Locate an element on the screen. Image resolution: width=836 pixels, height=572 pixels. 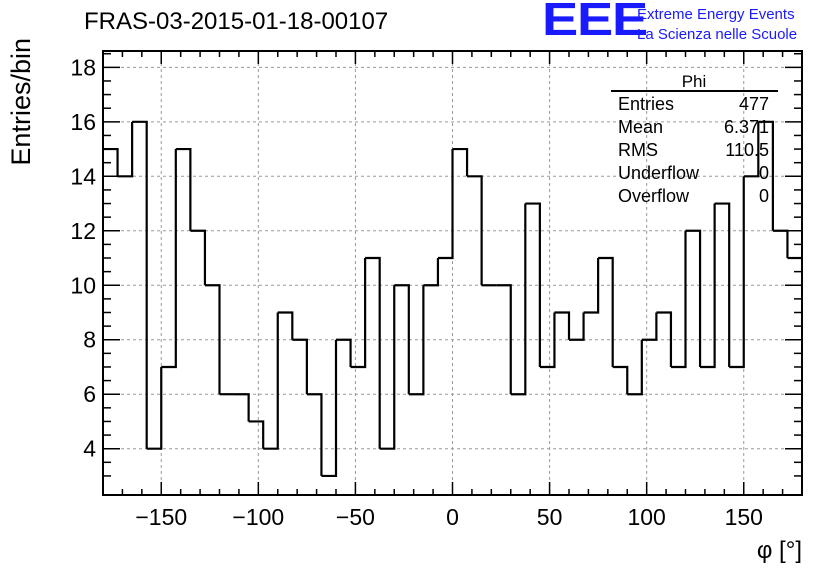
y-tick-label: 12 is located at coordinates (83, 231).